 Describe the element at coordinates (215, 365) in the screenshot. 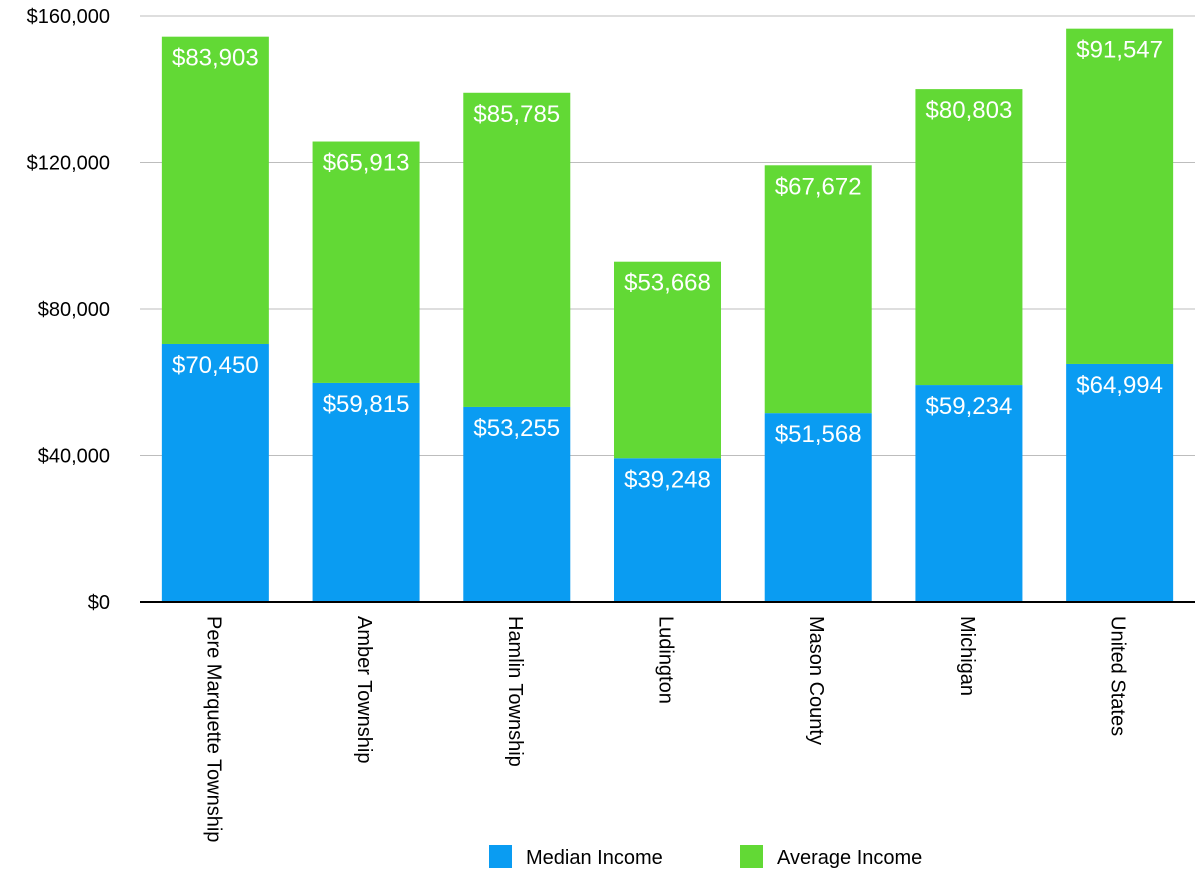

I see `data-label-median-income-pere-marquette-township: $70,450` at that location.